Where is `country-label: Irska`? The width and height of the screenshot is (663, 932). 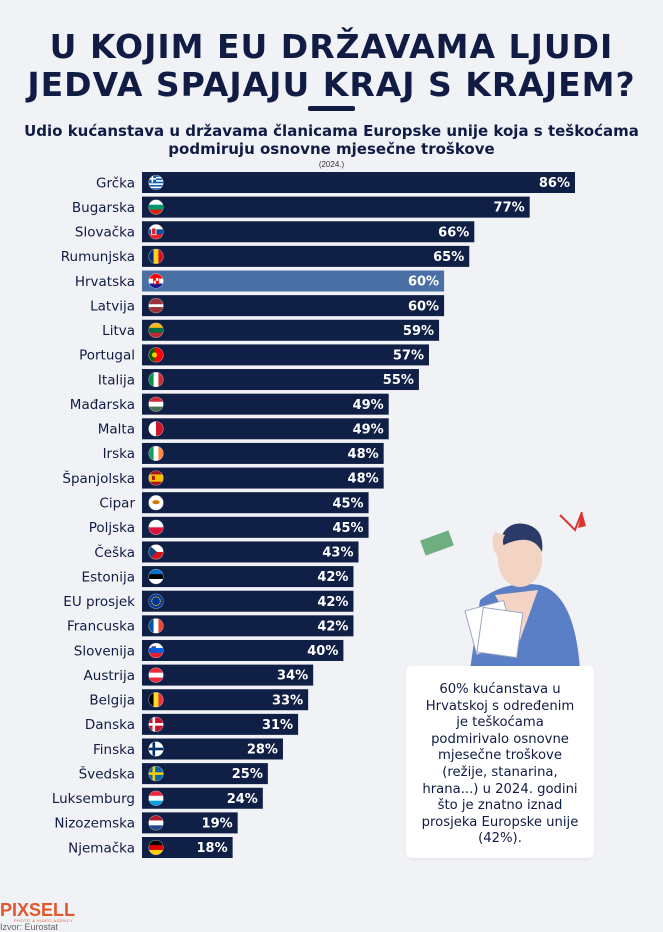
country-label: Irska is located at coordinates (119, 454).